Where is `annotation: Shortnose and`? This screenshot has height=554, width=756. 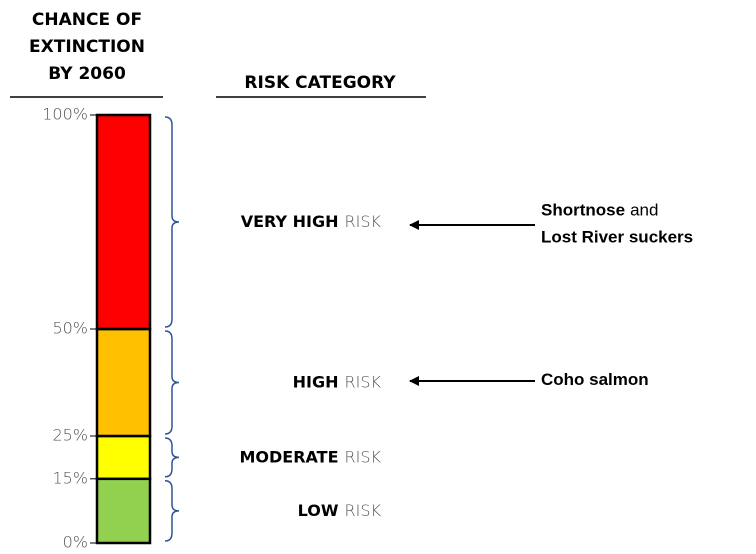 annotation: Shortnose and is located at coordinates (599, 210).